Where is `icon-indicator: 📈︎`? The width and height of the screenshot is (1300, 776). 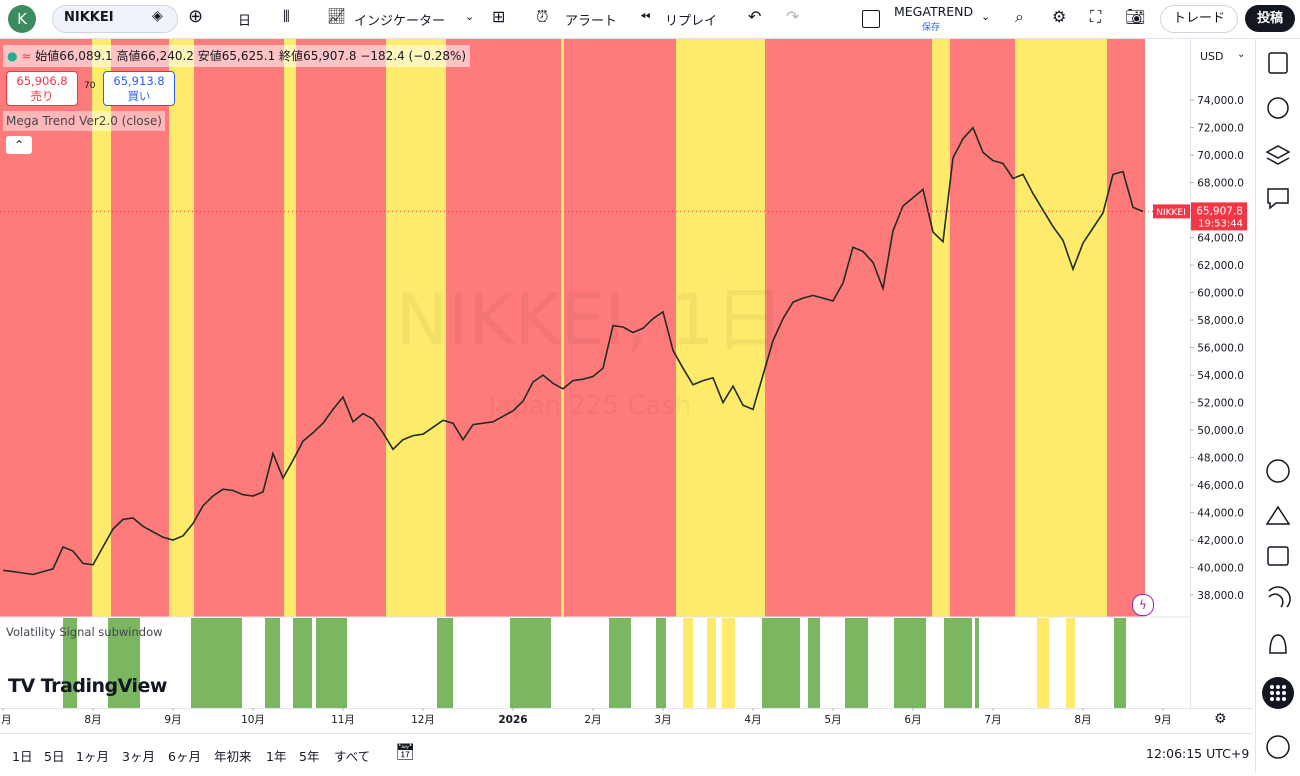 icon-indicator: 📈︎ is located at coordinates (337, 16).